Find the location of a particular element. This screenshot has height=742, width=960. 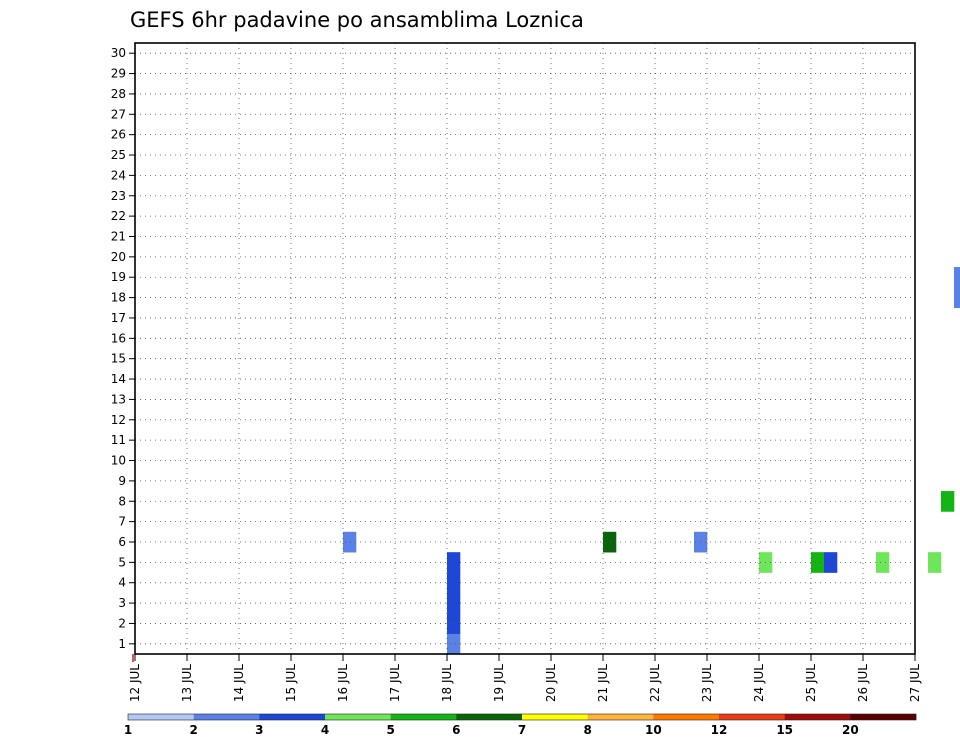

colorbar-label: 20 is located at coordinates (850, 730).